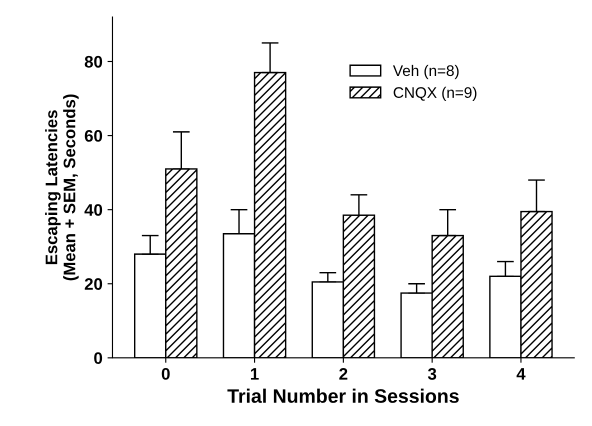 The image size is (592, 426). I want to click on y-tick-label: 60, so click(93, 136).